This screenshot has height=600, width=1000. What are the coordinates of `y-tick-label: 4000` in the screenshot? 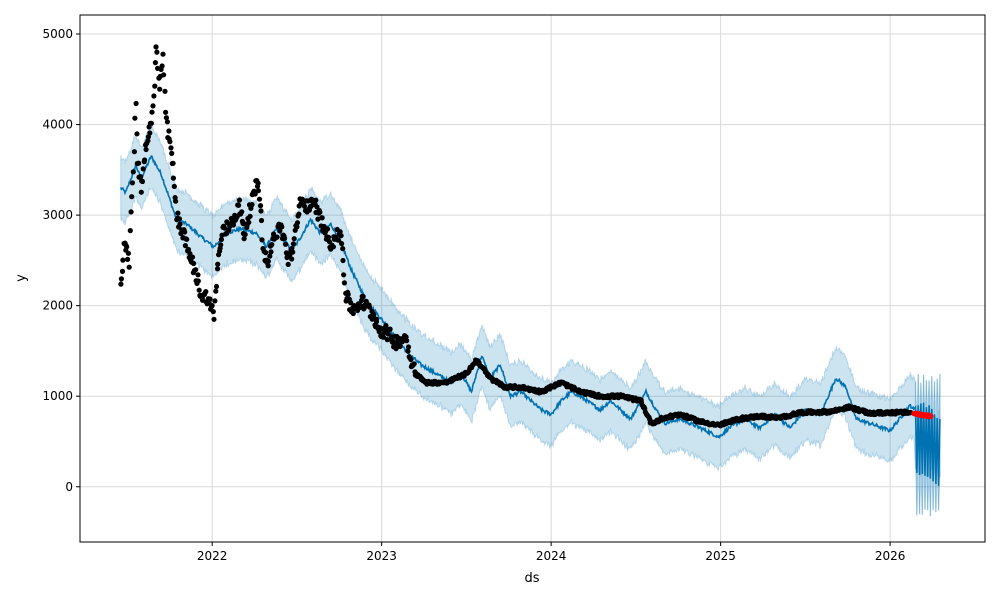 It's located at (57, 125).